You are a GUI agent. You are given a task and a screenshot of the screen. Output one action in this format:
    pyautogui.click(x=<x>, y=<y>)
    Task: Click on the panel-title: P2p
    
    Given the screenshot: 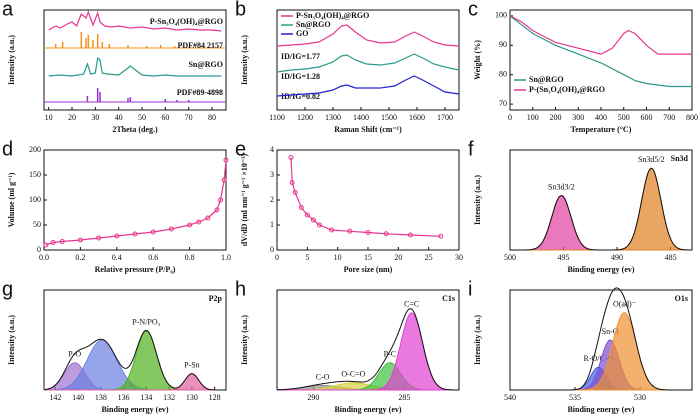 What is the action you would take?
    pyautogui.click(x=216, y=298)
    